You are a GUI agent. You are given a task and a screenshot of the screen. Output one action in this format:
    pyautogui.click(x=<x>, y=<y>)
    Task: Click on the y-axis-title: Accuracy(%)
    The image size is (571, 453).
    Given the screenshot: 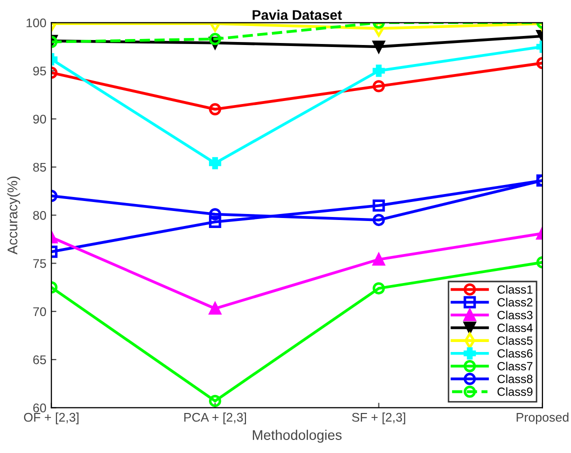 What is the action you would take?
    pyautogui.click(x=13, y=215)
    